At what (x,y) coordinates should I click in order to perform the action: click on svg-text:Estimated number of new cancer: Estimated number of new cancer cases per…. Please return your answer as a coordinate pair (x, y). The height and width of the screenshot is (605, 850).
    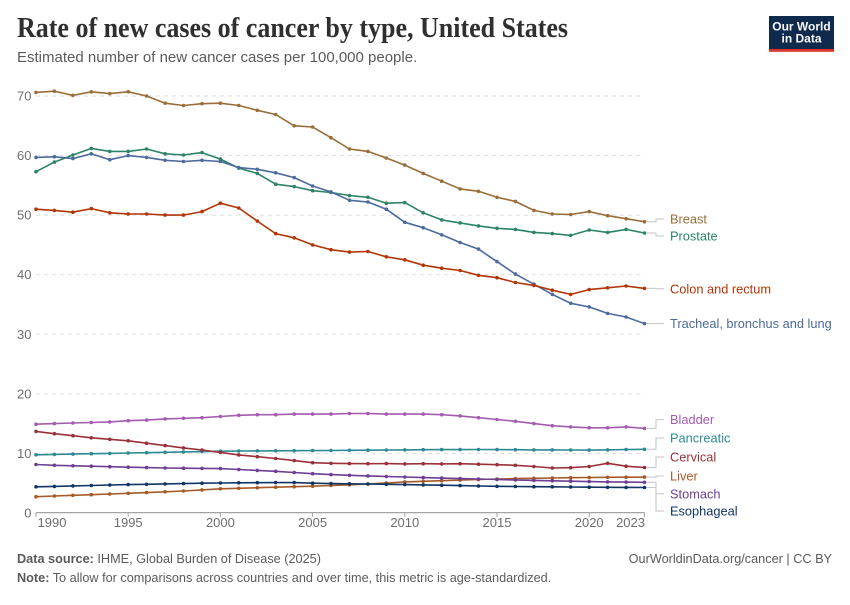
    Looking at the image, I should click on (217, 57).